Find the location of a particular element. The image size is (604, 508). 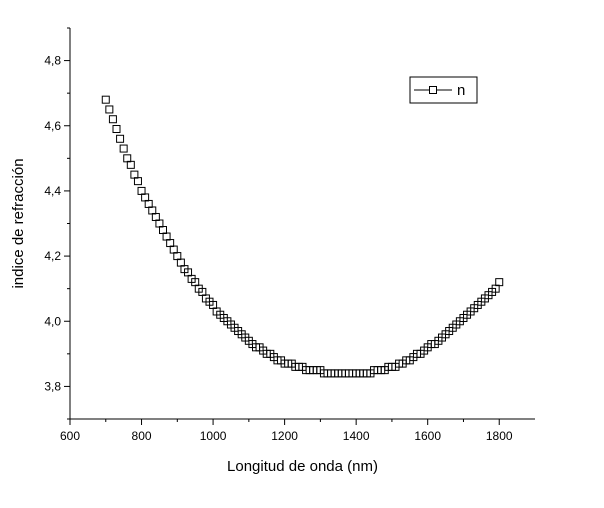

y-tick-label: 4,2 is located at coordinates (52, 256).